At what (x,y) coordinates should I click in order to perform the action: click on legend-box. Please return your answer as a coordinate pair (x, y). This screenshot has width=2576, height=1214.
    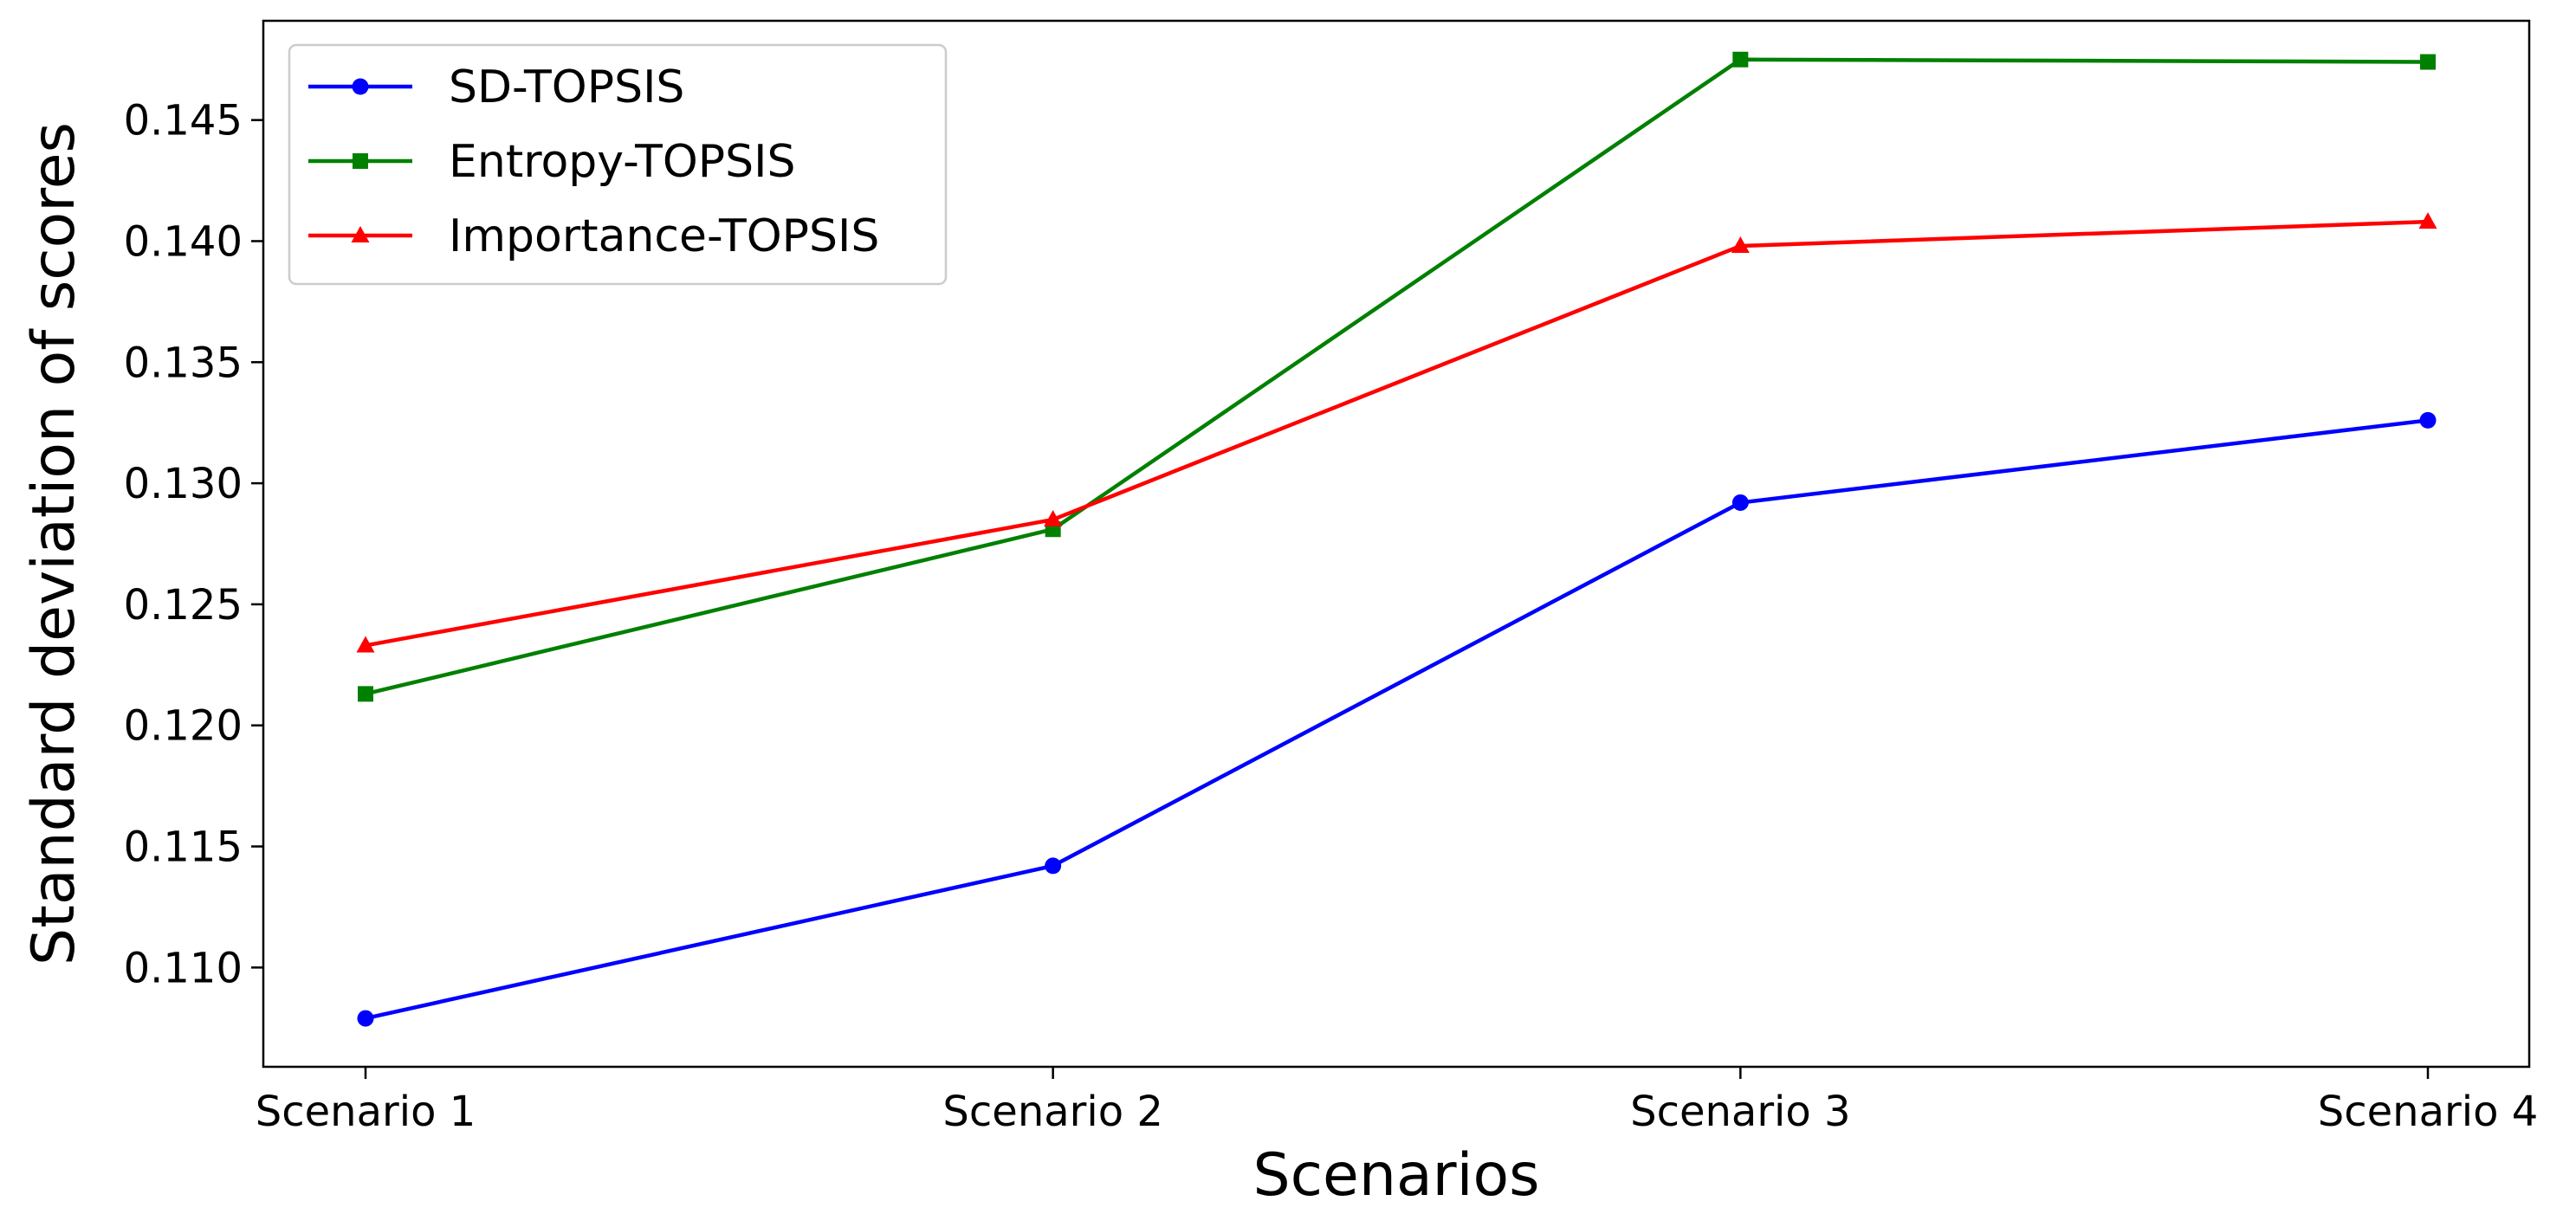
    Looking at the image, I should click on (618, 164).